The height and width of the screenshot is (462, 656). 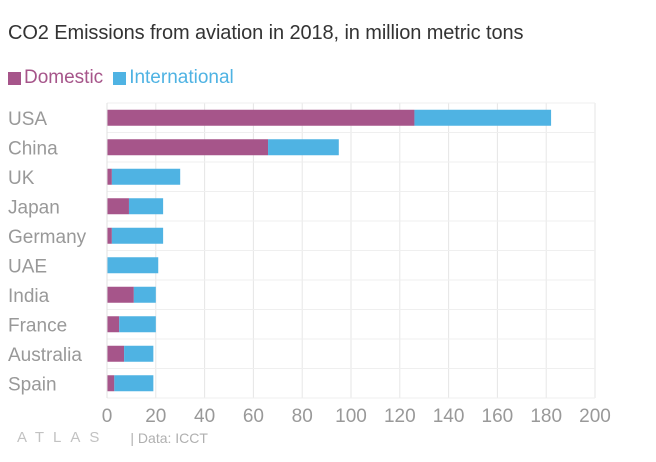 I want to click on legend-item-domestic: Domestic, so click(x=55, y=78).